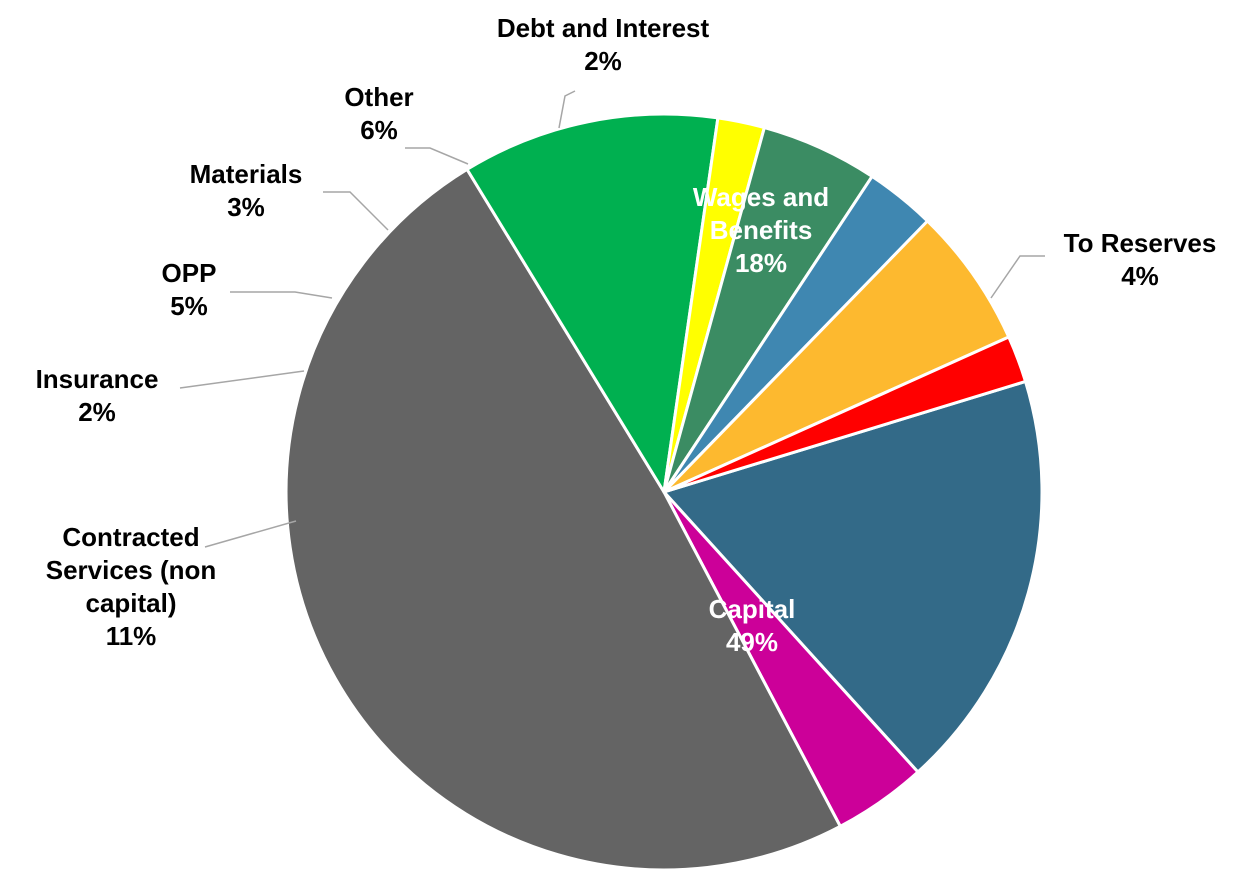 The height and width of the screenshot is (876, 1258). What do you see at coordinates (1140, 276) in the screenshot?
I see `data-label-value-to-reserves: 4%` at bounding box center [1140, 276].